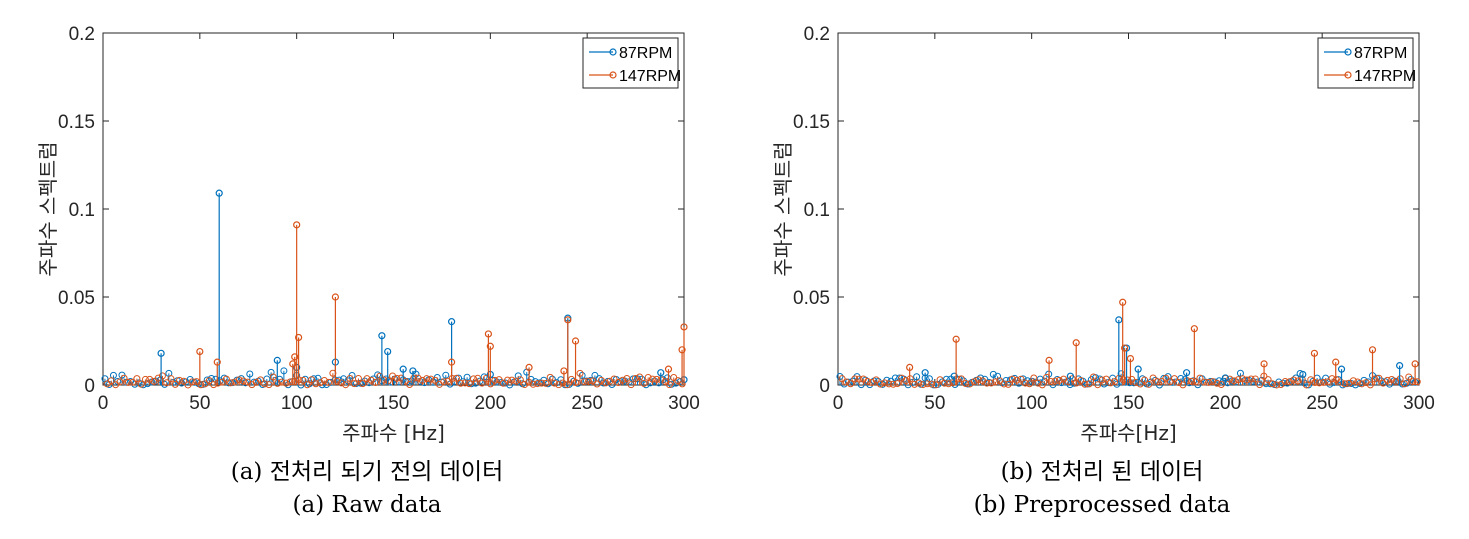 This screenshot has width=1469, height=539. What do you see at coordinates (1129, 403) in the screenshot?
I see `x-tick-label: 150` at bounding box center [1129, 403].